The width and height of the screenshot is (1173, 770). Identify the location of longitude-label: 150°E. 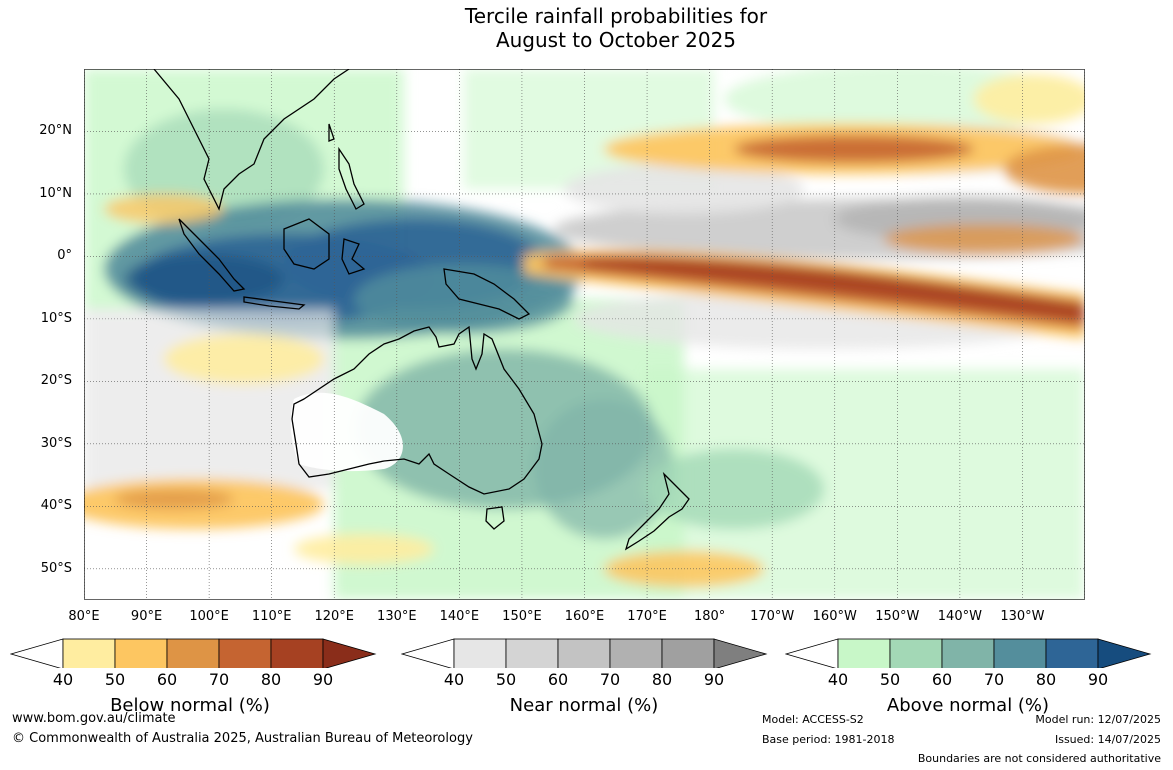
(522, 616).